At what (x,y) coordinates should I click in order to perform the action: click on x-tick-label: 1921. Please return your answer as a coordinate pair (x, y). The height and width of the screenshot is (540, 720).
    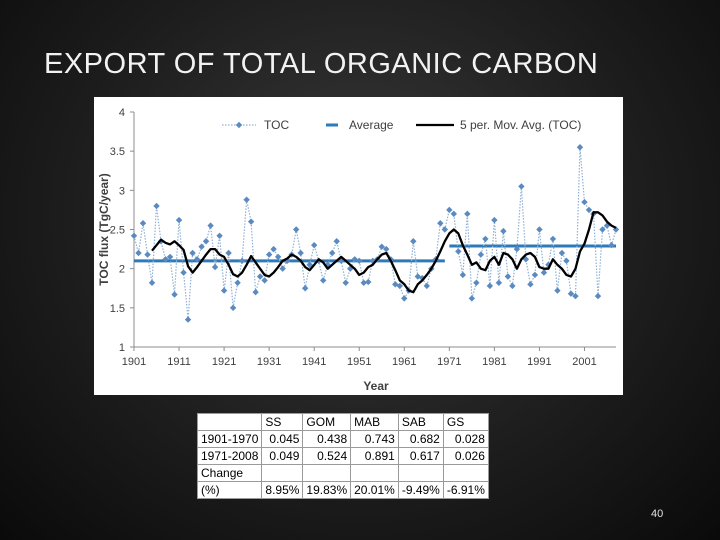
    Looking at the image, I should click on (224, 362).